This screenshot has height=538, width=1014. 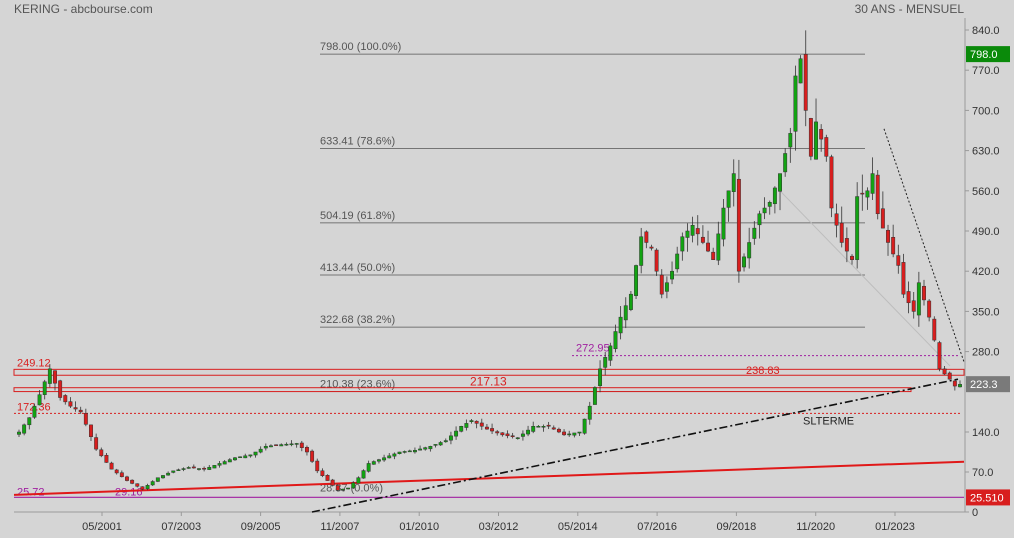 I want to click on x-tick-label: 01/2010, so click(x=419, y=527).